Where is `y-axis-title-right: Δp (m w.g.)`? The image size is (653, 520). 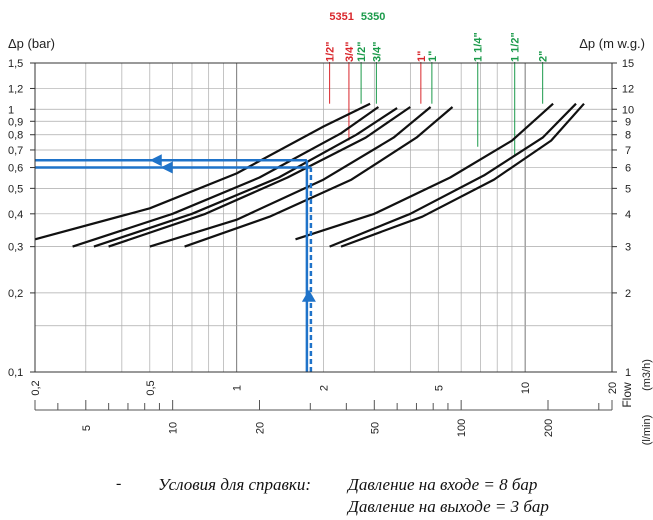
y-axis-title-right: Δp (m w.g.) is located at coordinates (612, 43).